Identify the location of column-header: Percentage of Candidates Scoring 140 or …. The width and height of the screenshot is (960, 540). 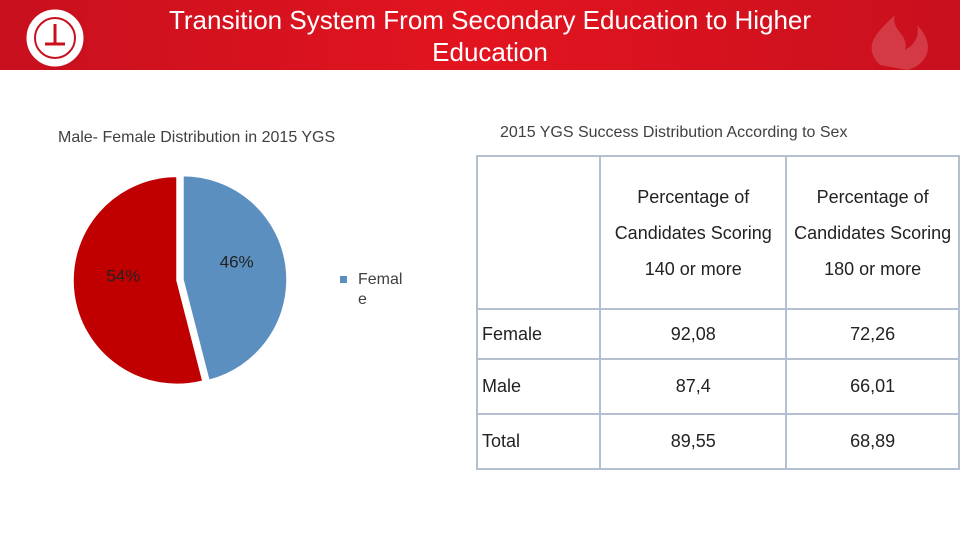
(693, 232).